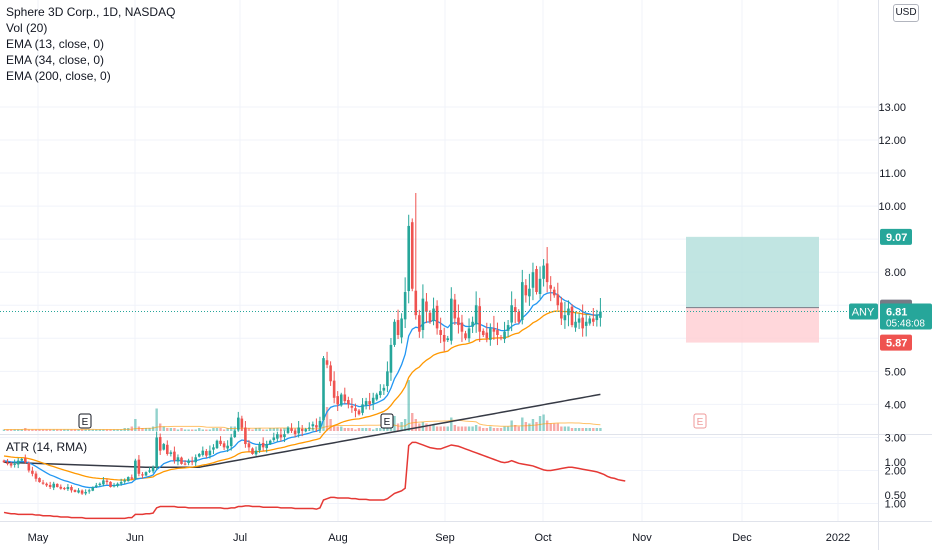 This screenshot has width=932, height=550. I want to click on legend-ema13: EMA (13, close, 0), so click(55, 44).